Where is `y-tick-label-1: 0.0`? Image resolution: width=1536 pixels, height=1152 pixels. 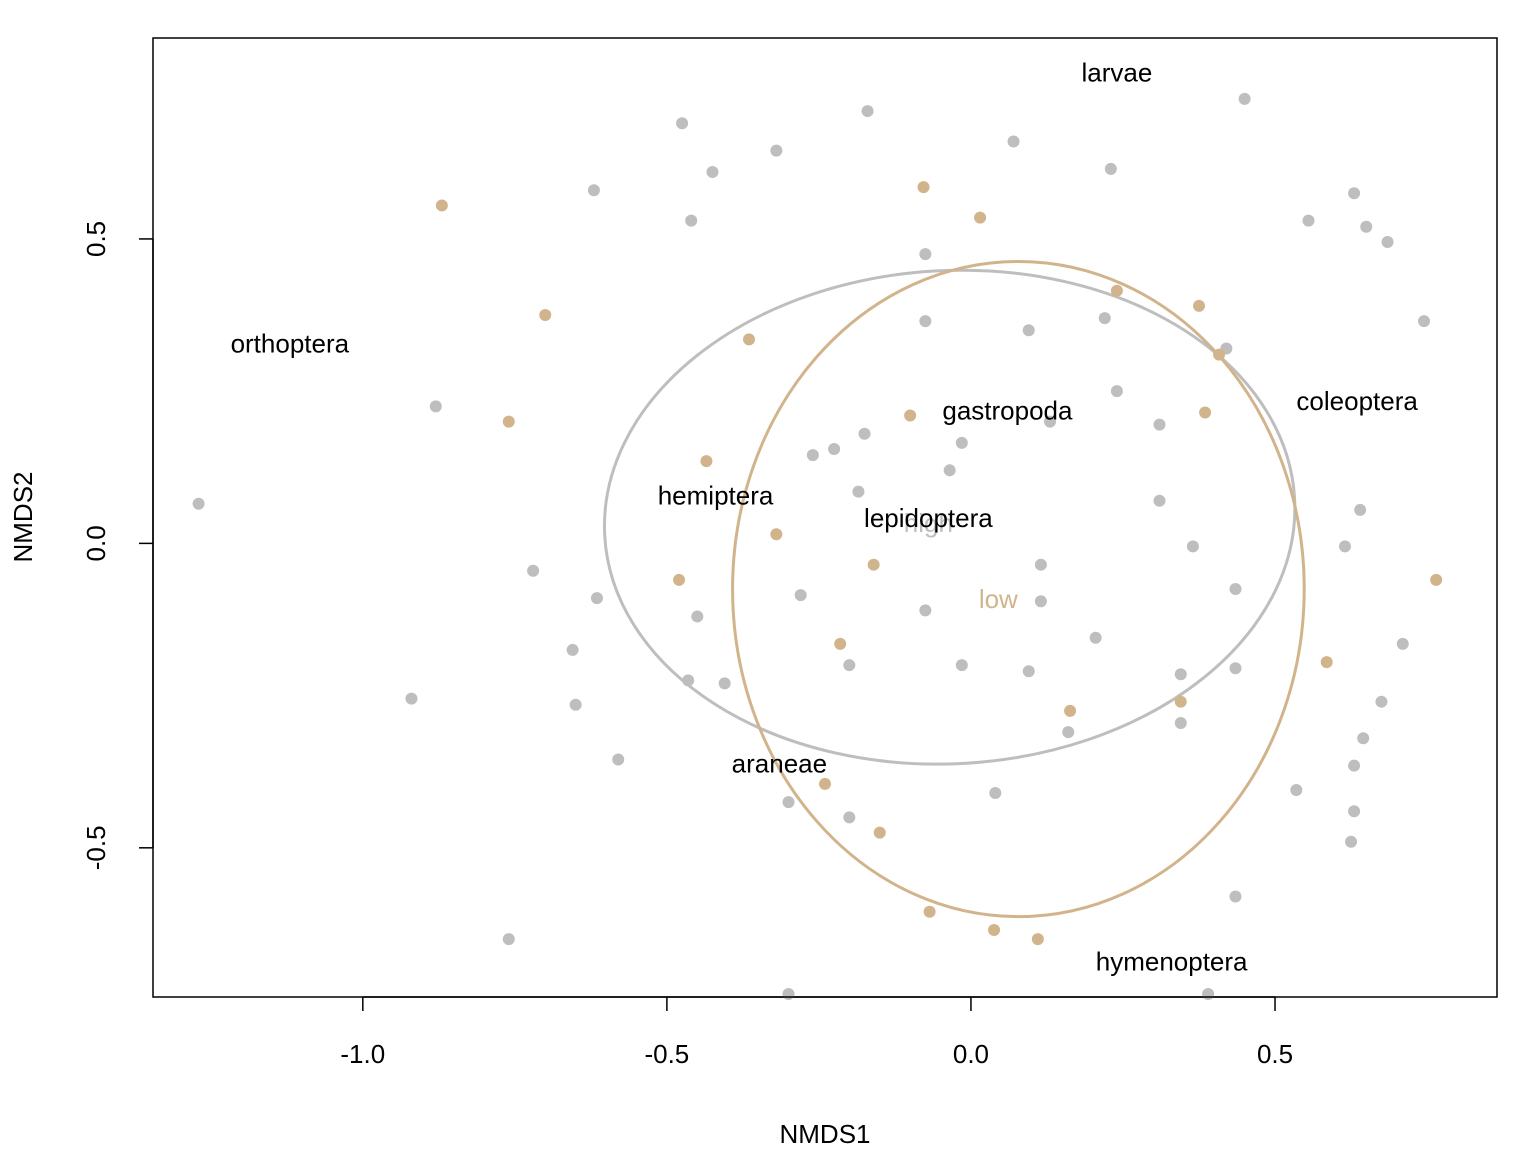
y-tick-label-1: 0.0 is located at coordinates (96, 543).